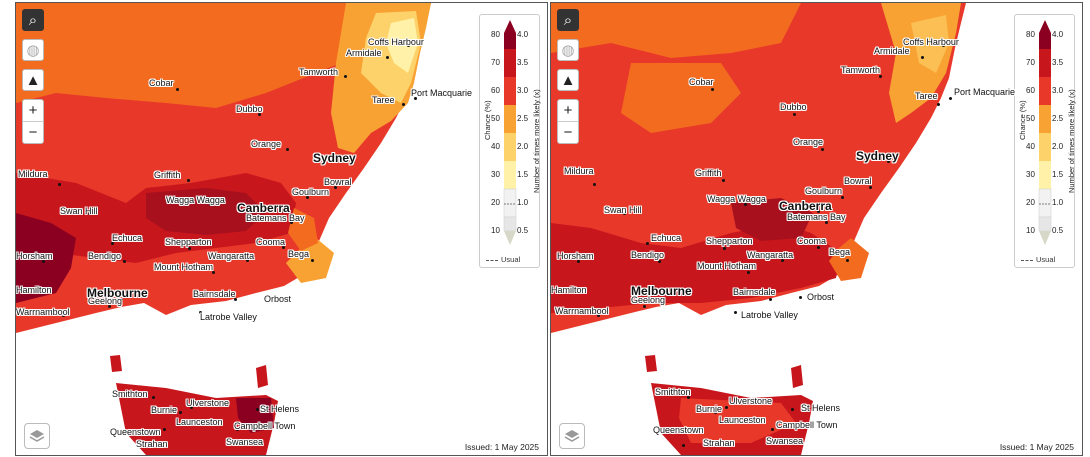 The height and width of the screenshot is (457, 1090). I want to click on town-label: Swansea, so click(245, 442).